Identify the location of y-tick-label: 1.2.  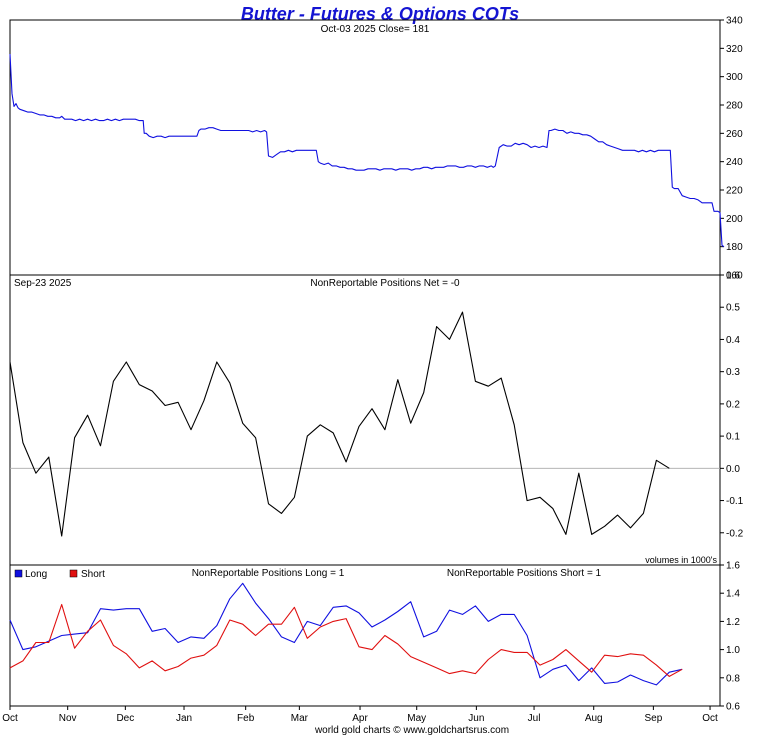
(733, 622).